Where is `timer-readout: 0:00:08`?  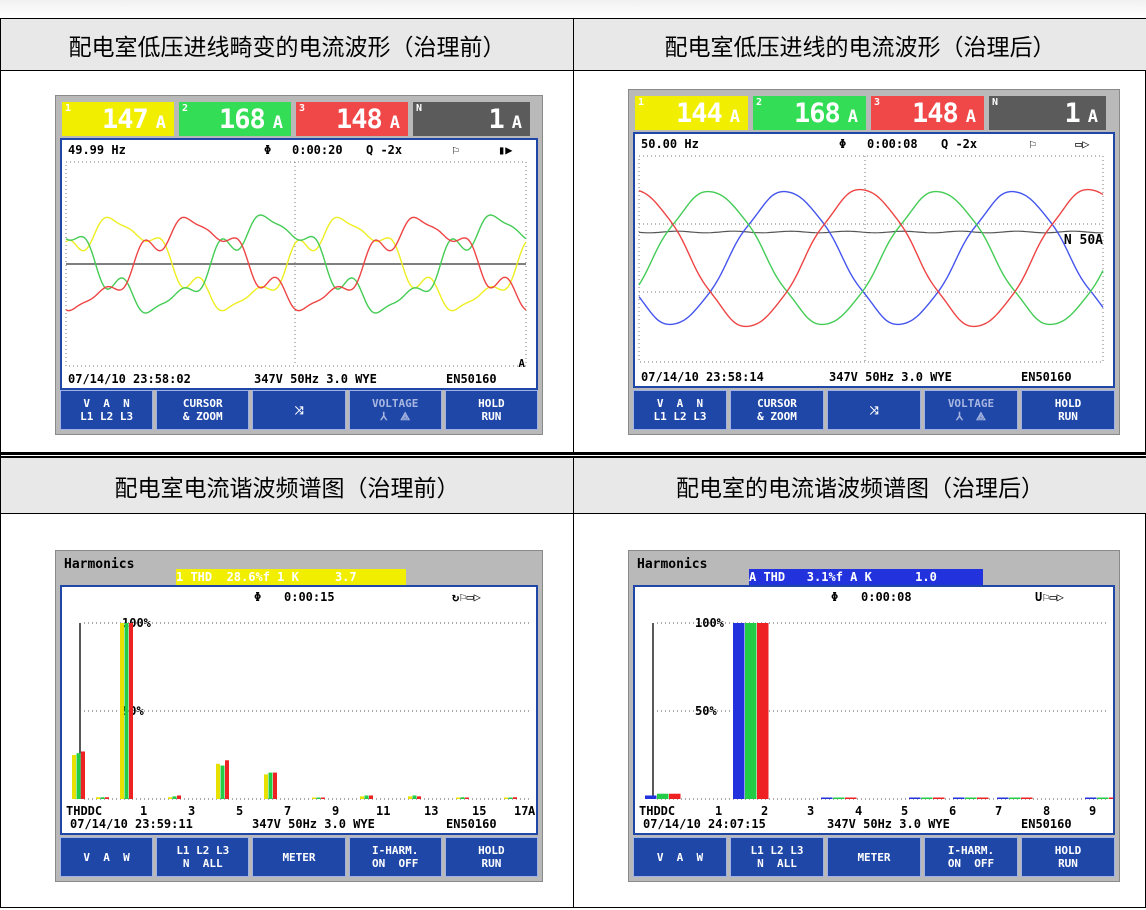 timer-readout: 0:00:08 is located at coordinates (886, 597).